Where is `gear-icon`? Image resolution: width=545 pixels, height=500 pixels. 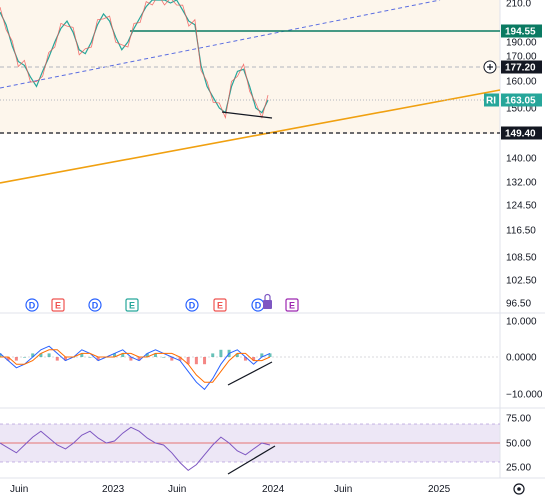
gear-icon is located at coordinates (519, 489).